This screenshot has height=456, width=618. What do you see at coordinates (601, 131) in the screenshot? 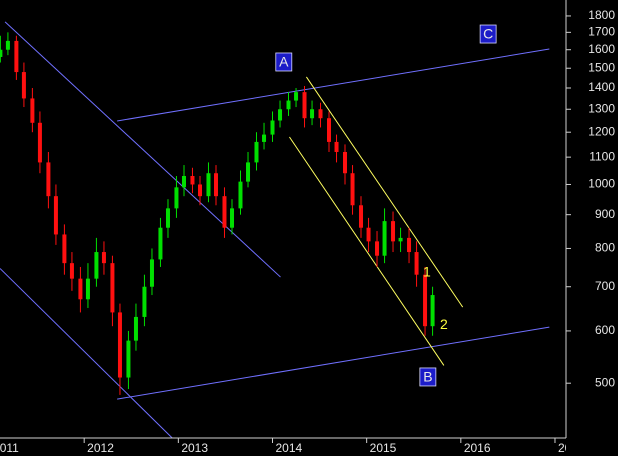
I see `y-tick-label: 1200` at bounding box center [601, 131].